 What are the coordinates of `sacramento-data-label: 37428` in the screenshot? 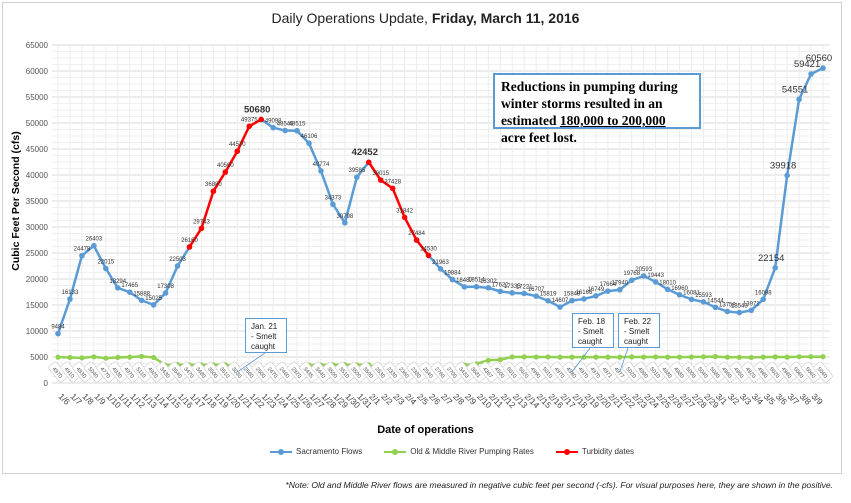 It's located at (392, 182).